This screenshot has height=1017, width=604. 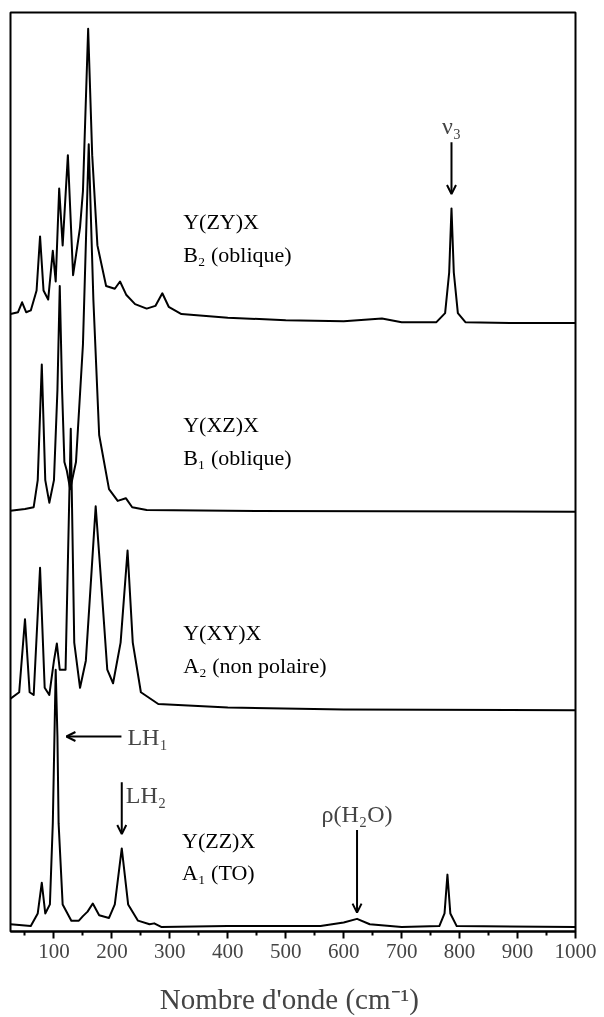 What do you see at coordinates (289, 999) in the screenshot?
I see `x-axis-title: Nombre d'onde (cm⁻¹)` at bounding box center [289, 999].